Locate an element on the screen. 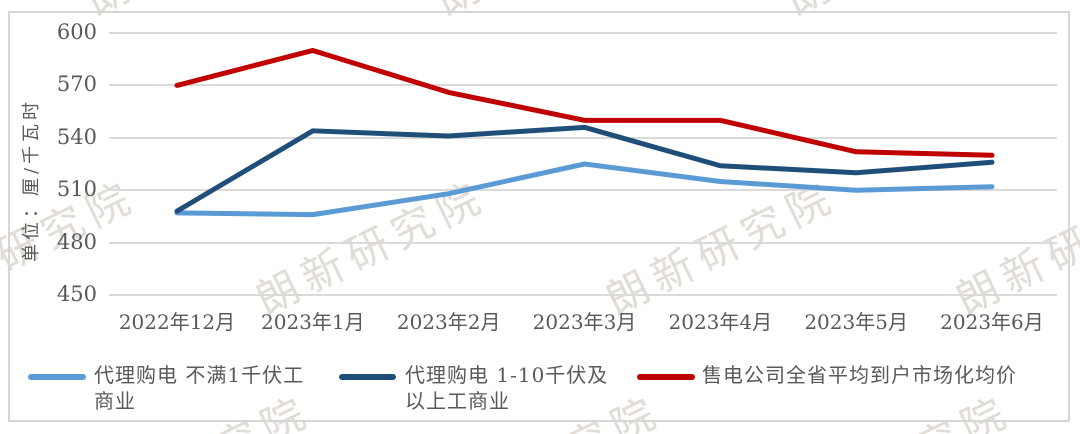  series-line is located at coordinates (584, 189).